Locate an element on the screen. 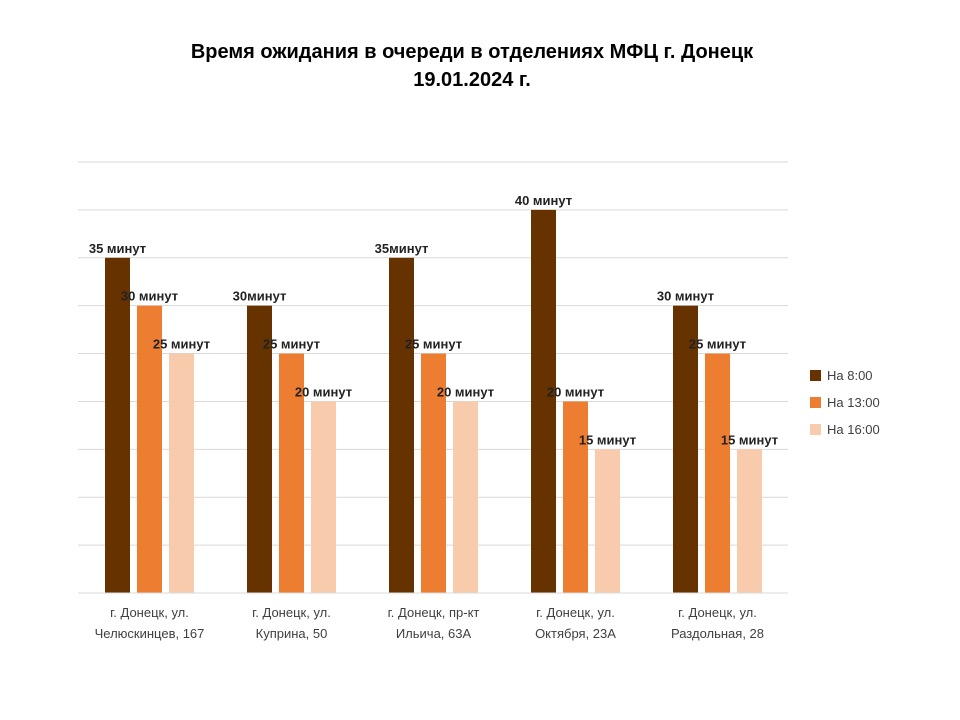 This screenshot has height=720, width=960. x-tick-label-line: Октября, 23А is located at coordinates (575, 633).